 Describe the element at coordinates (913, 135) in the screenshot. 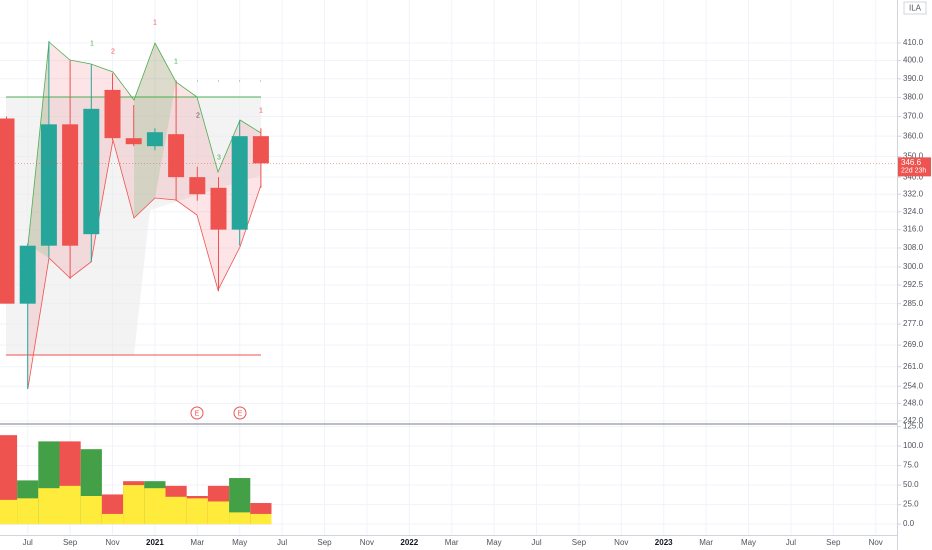

I see `y-tick-label: 360.0` at that location.